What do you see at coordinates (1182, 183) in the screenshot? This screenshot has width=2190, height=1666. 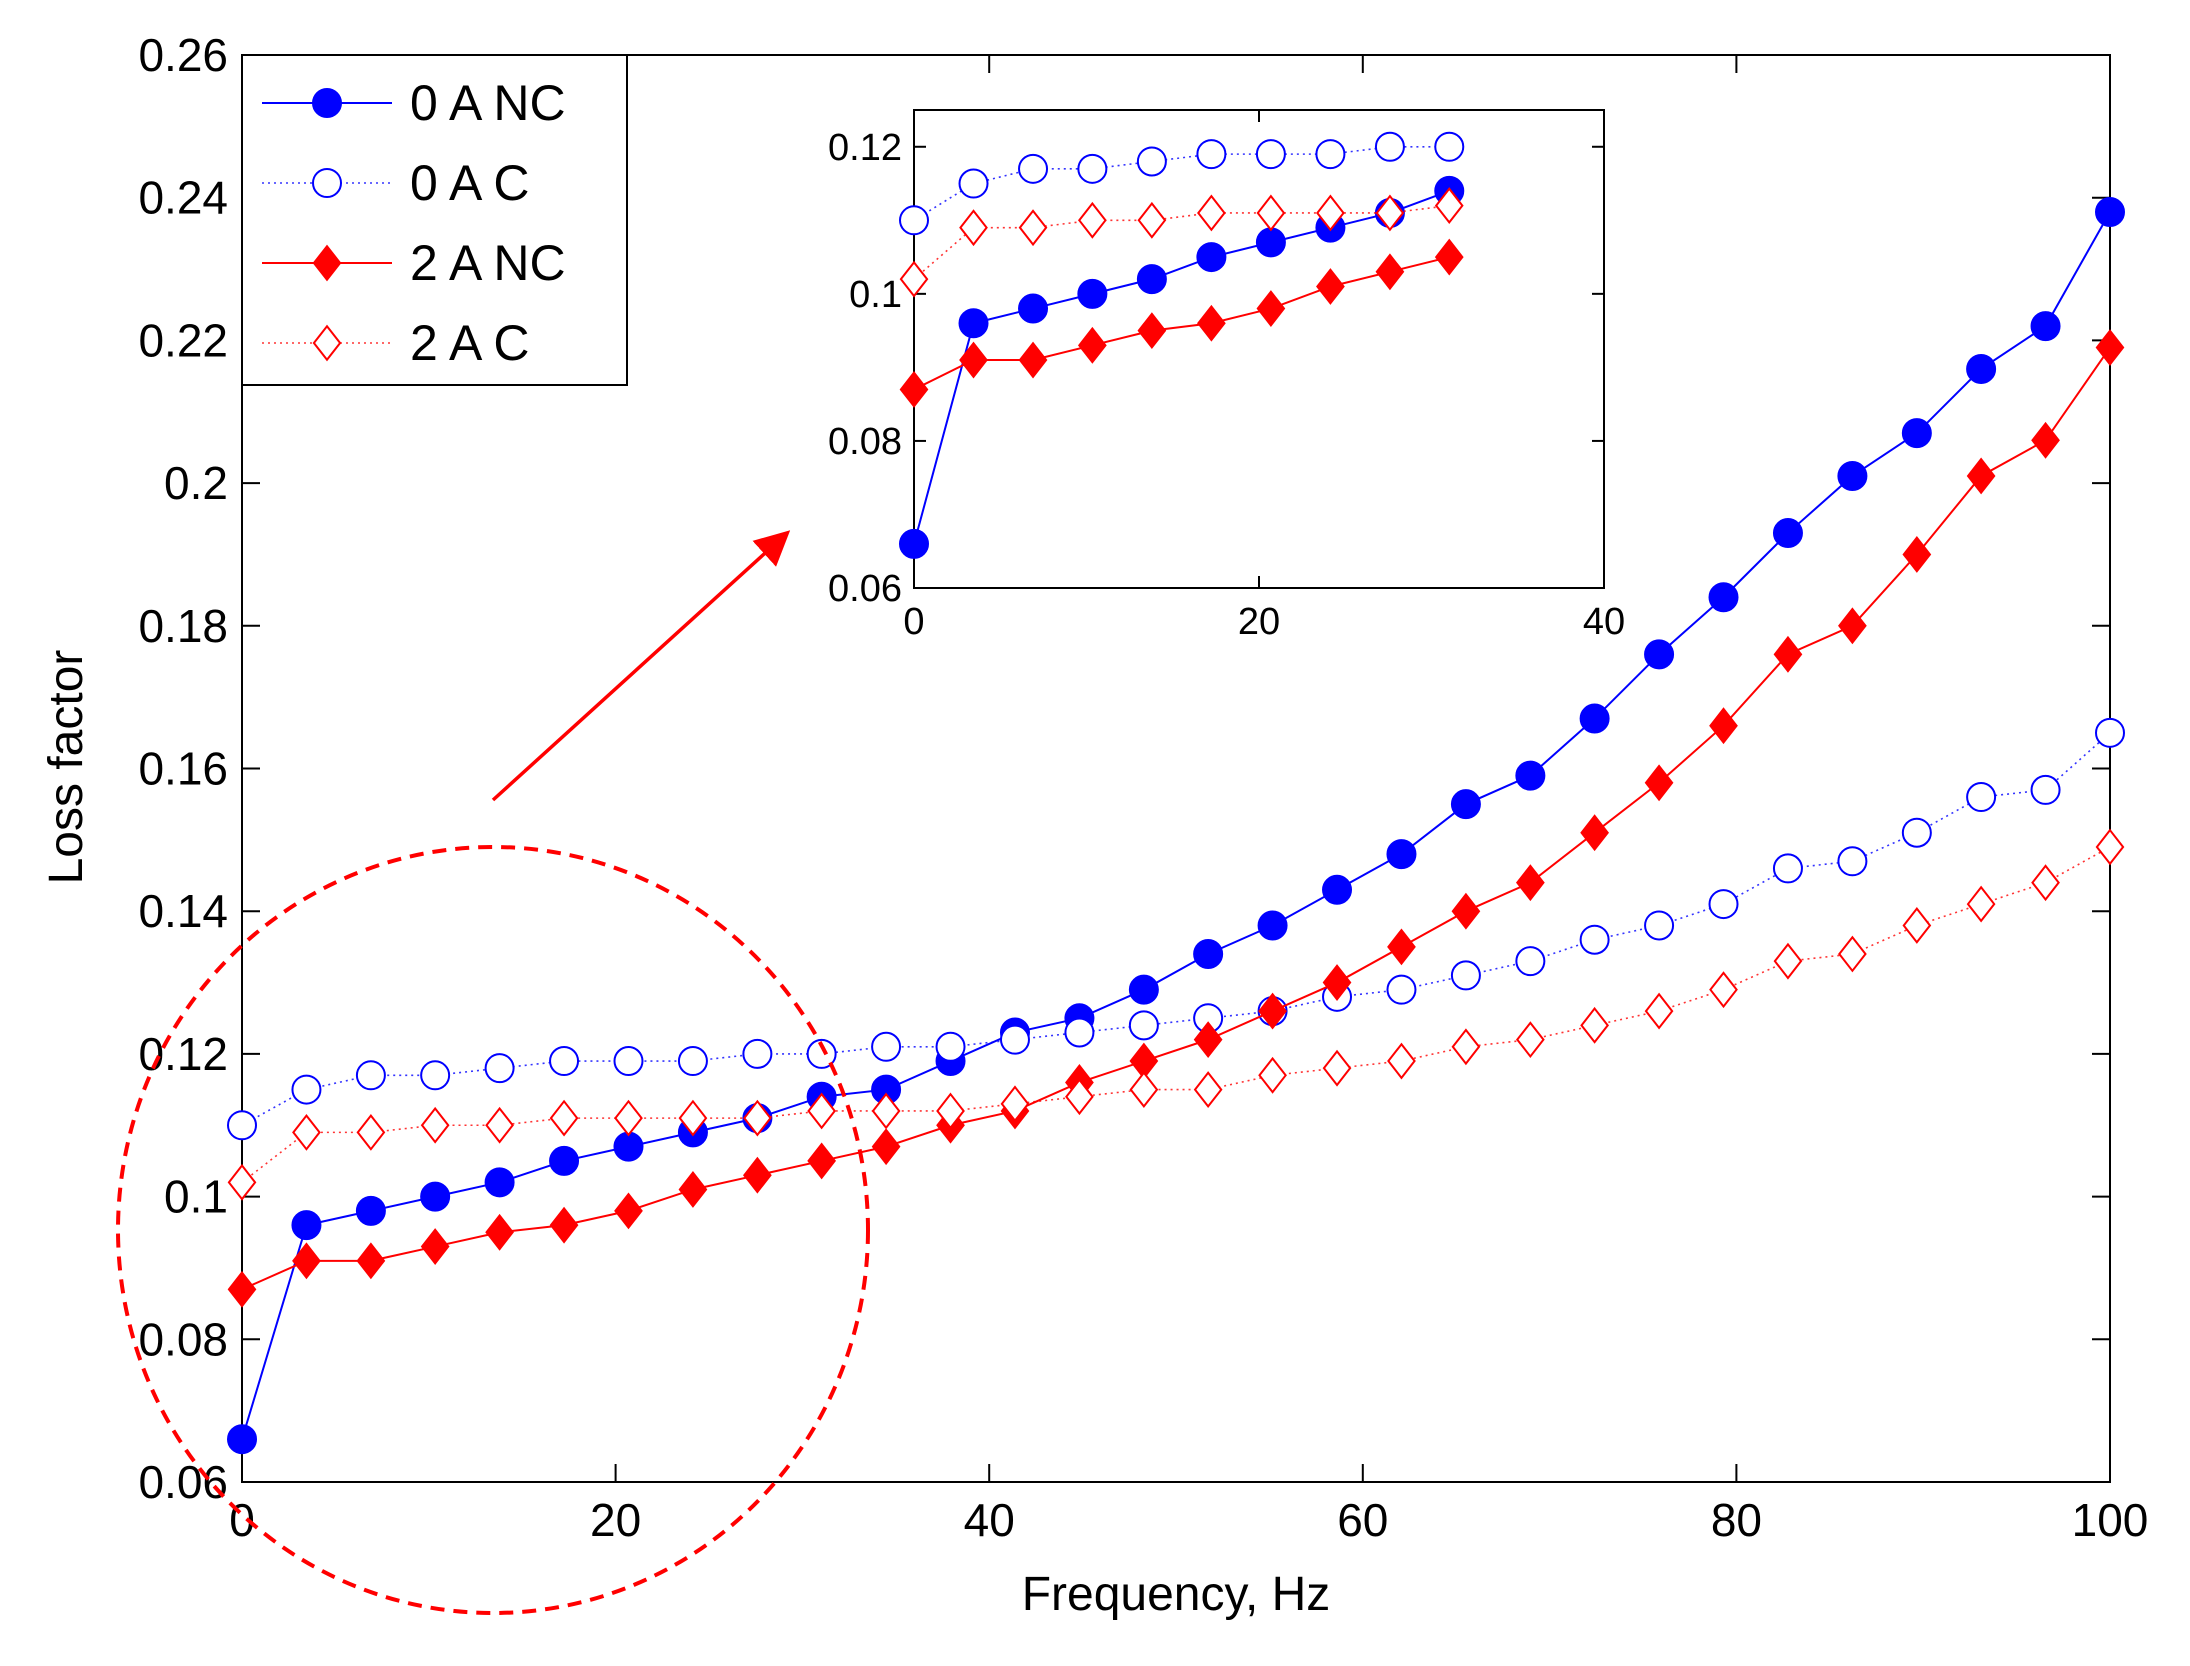 I see `inset-series-0-a-c` at bounding box center [1182, 183].